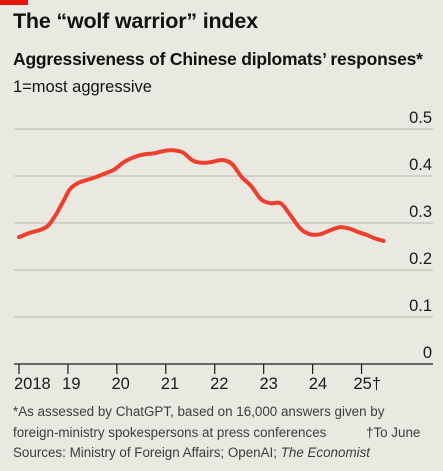  Describe the element at coordinates (190, 369) in the screenshot. I see `x-ticks` at that location.